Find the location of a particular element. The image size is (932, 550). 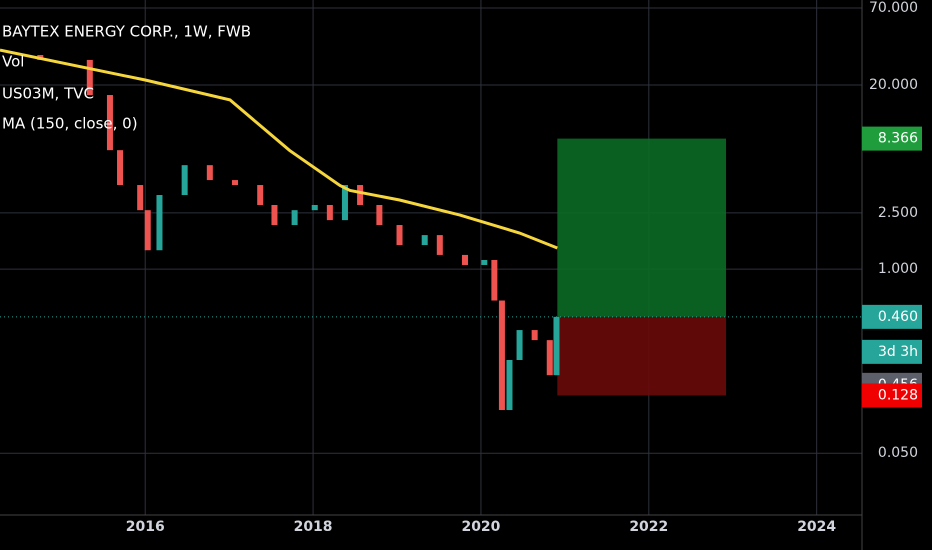

y-tick-label: 20.000 is located at coordinates (893, 85).